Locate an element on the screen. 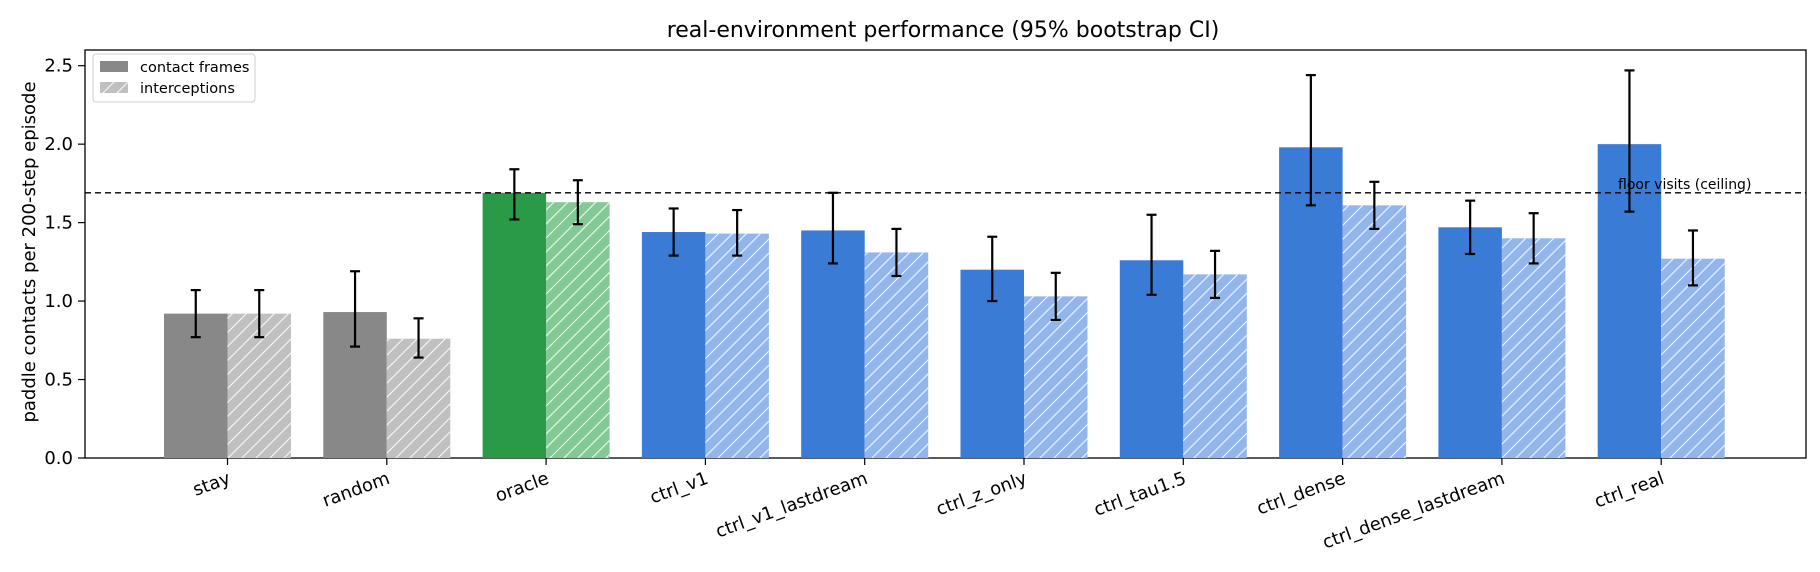  x-tick-label: ctrl_v1_lastdream is located at coordinates (792, 505).